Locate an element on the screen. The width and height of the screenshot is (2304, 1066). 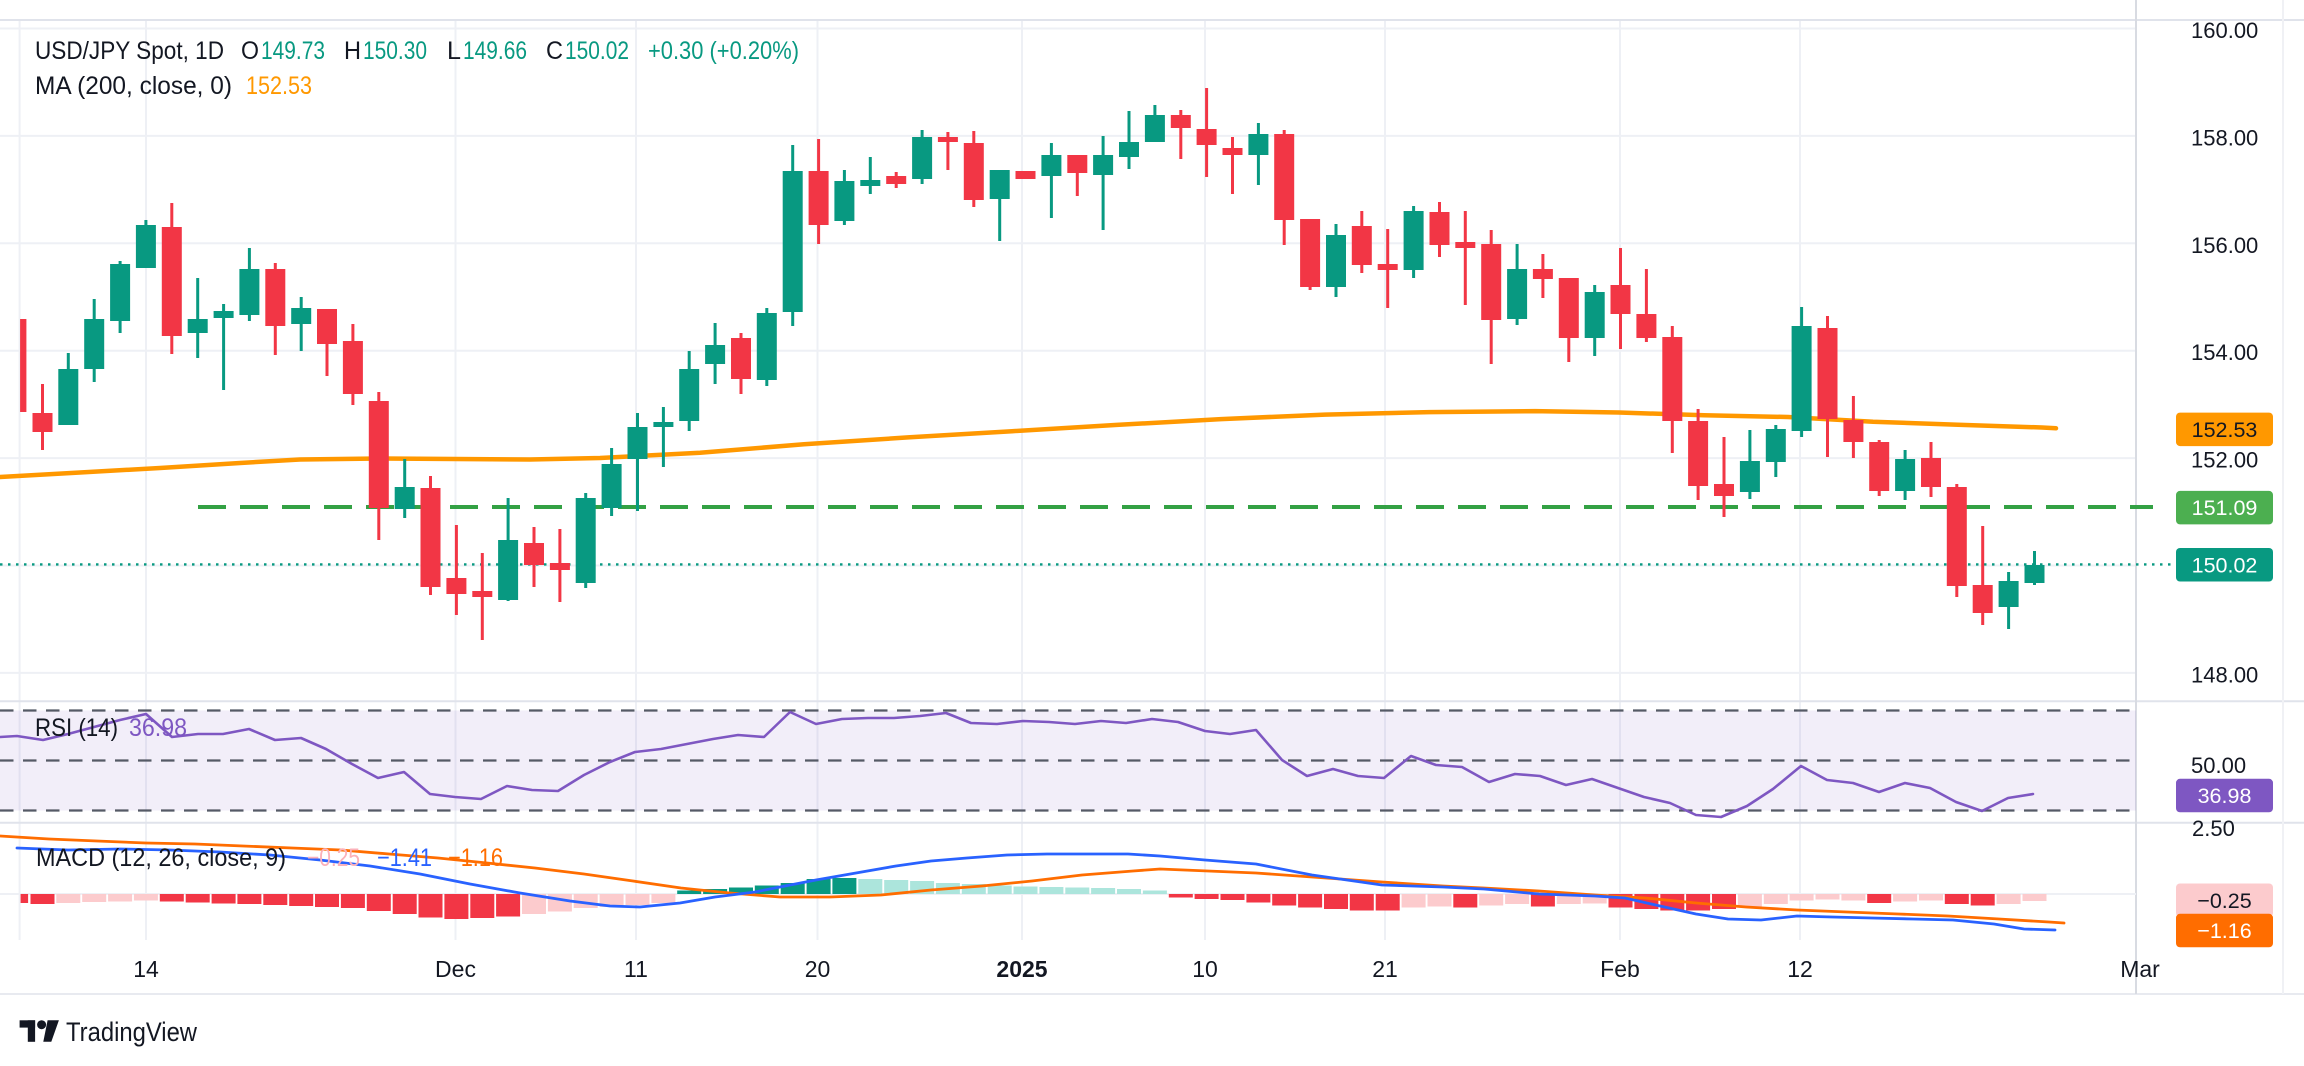
svg-text: −1.41 is located at coordinates (404, 858).